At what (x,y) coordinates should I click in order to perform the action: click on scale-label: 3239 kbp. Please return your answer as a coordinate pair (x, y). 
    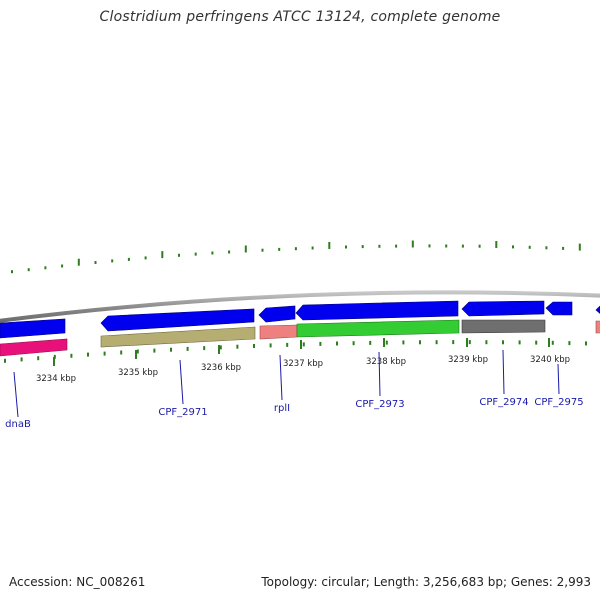
    Looking at the image, I should click on (468, 360).